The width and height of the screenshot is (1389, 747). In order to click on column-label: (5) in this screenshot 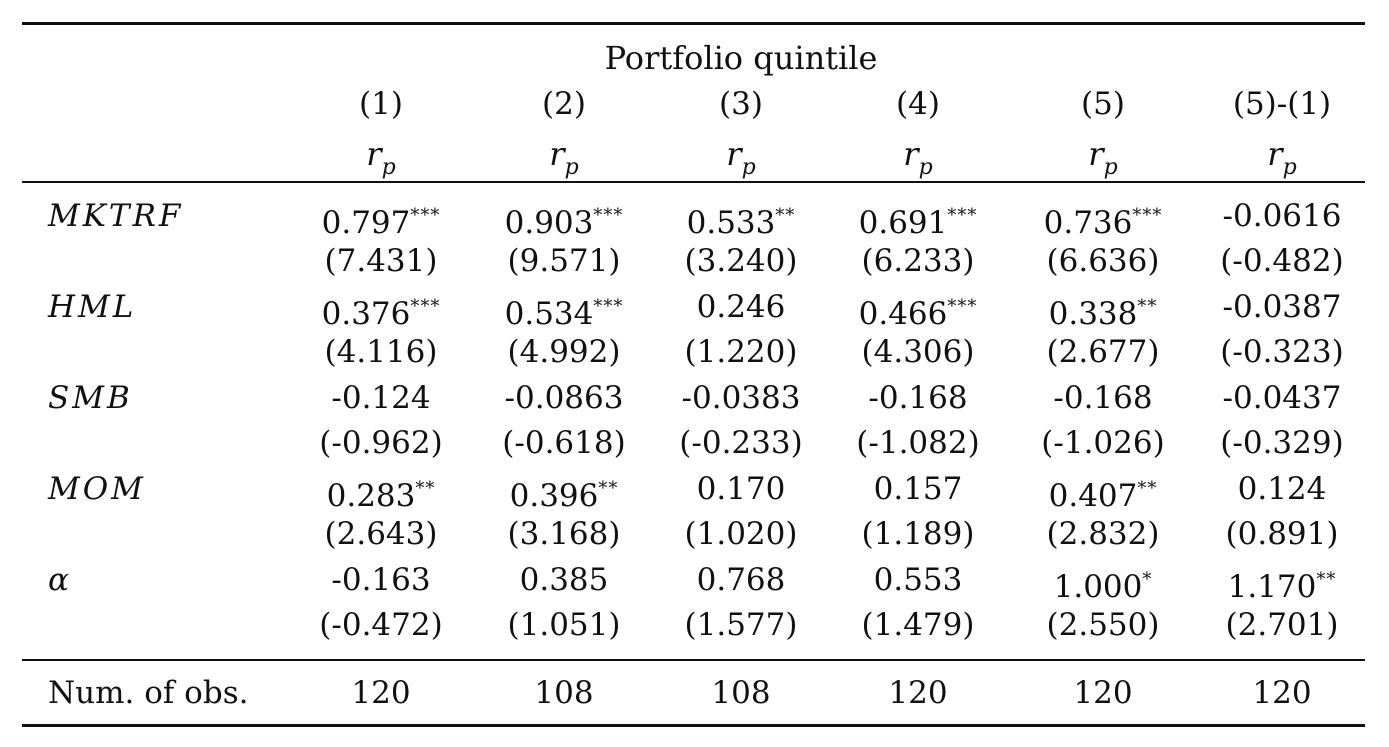, I will do `click(1103, 104)`.